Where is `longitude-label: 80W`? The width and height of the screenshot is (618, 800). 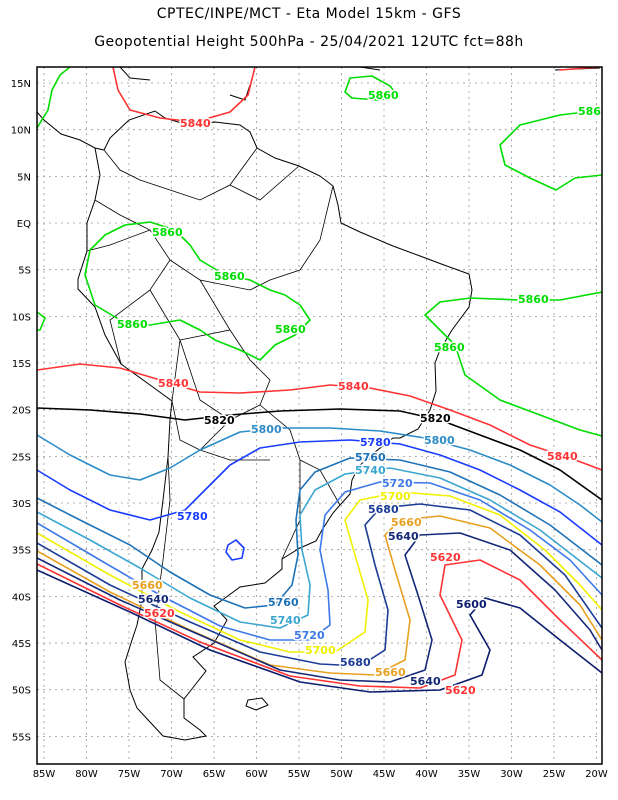 longitude-label: 80W is located at coordinates (86, 774).